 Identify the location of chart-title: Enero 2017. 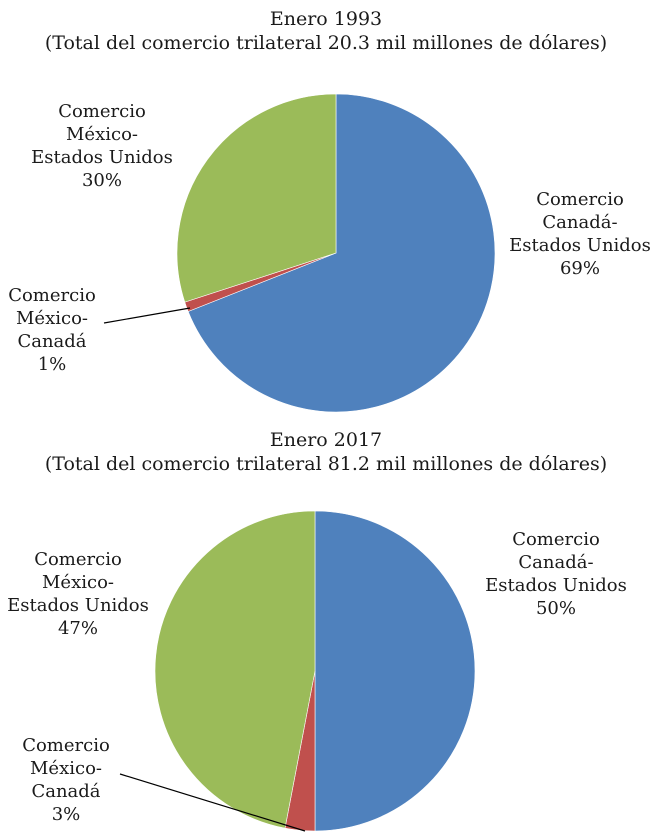
(326, 440).